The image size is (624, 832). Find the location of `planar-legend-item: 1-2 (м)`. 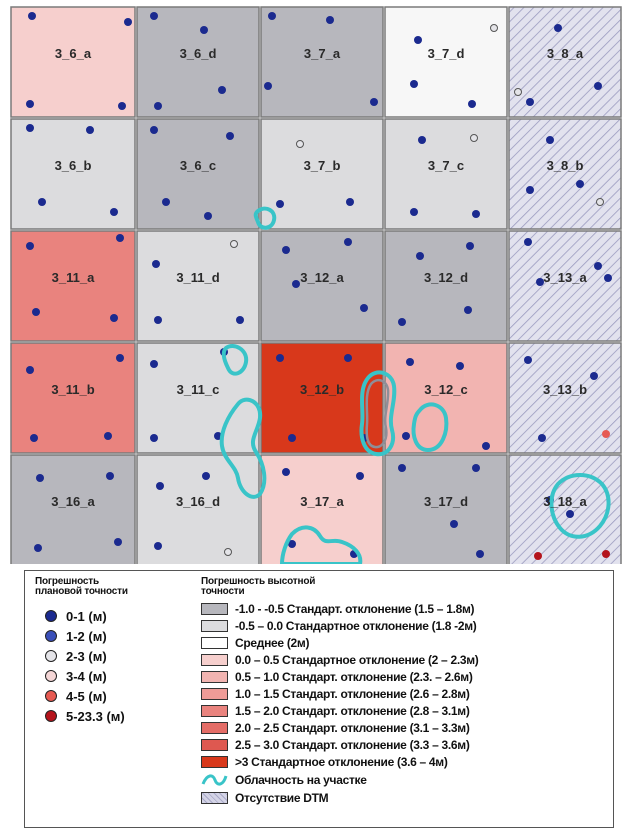

planar-legend-item: 1-2 (м) is located at coordinates (76, 636).